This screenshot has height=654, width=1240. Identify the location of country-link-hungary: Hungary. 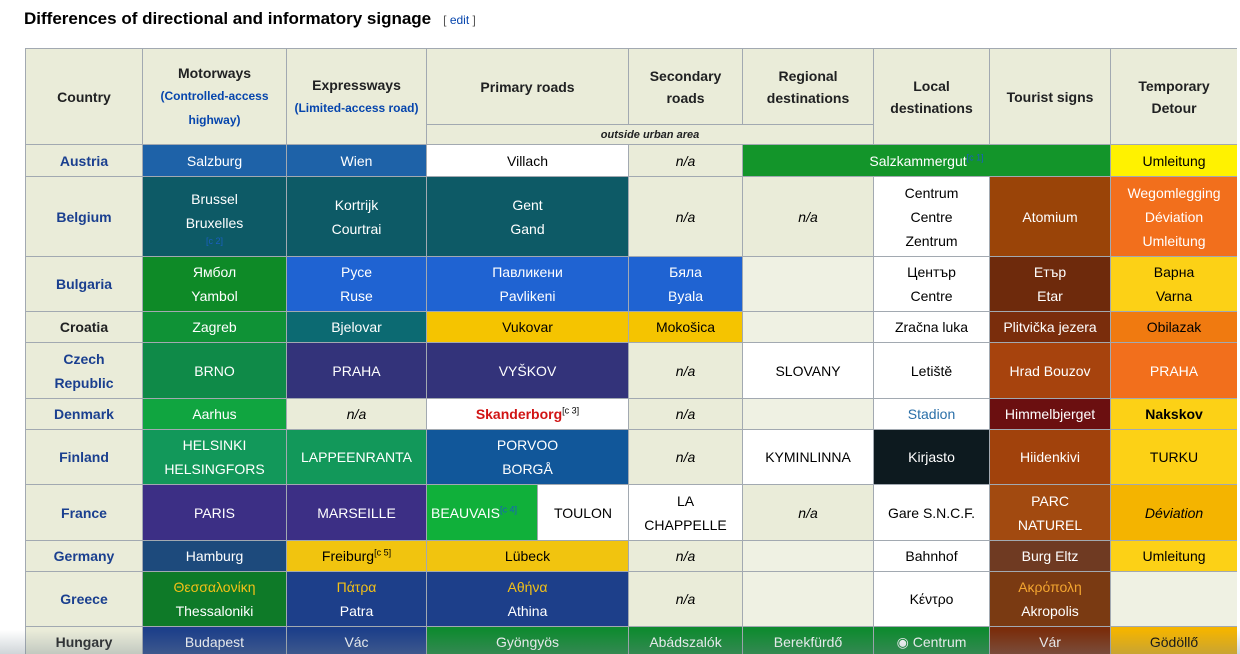
(84, 640).